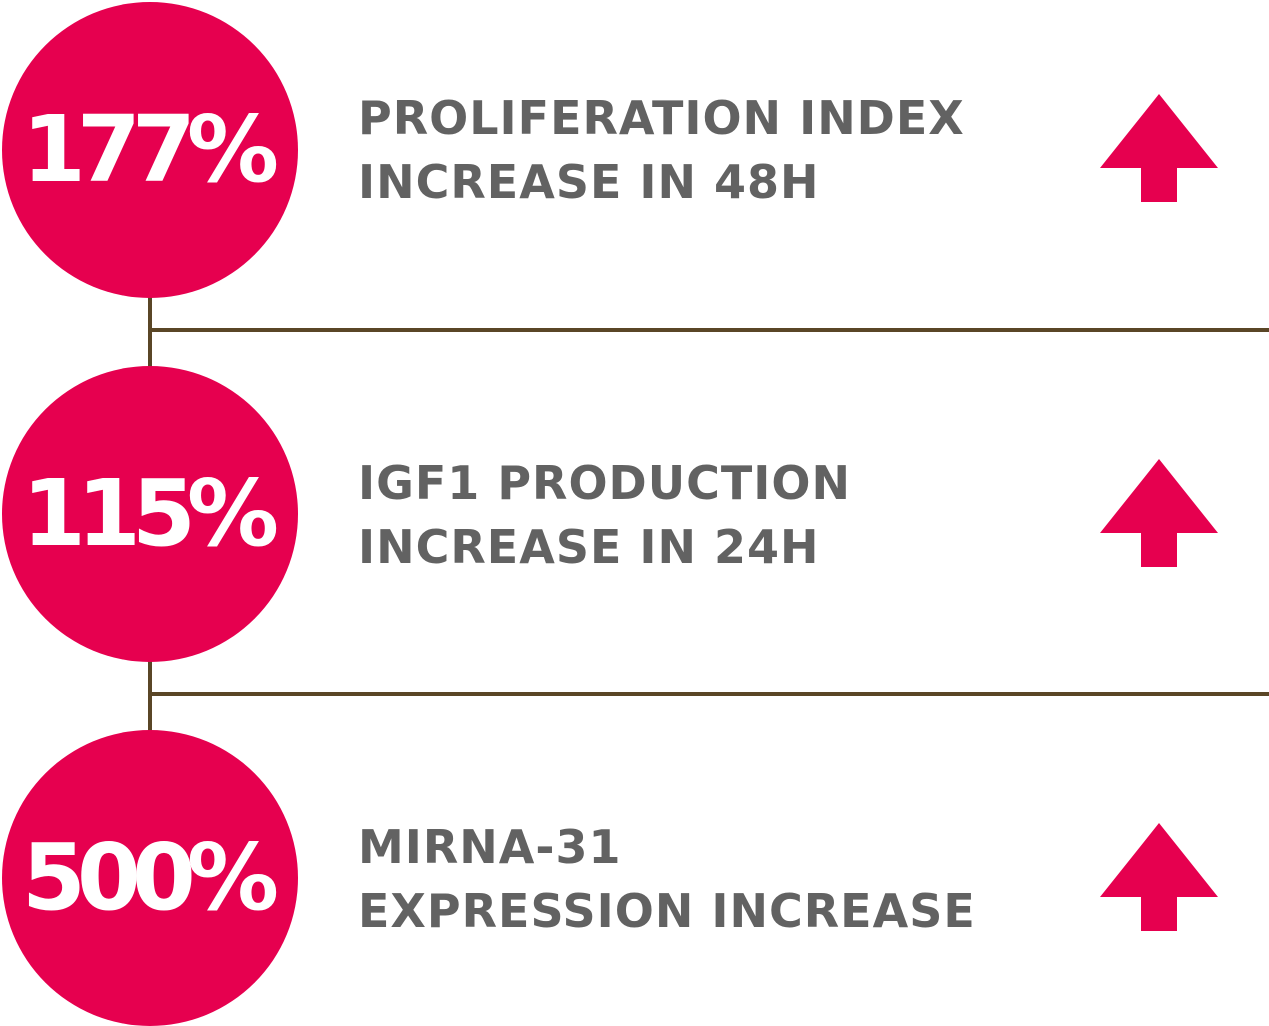 This screenshot has height=1026, width=1269. What do you see at coordinates (490, 847) in the screenshot?
I see `stat-label-3-line-1: MIRNA-31` at bounding box center [490, 847].